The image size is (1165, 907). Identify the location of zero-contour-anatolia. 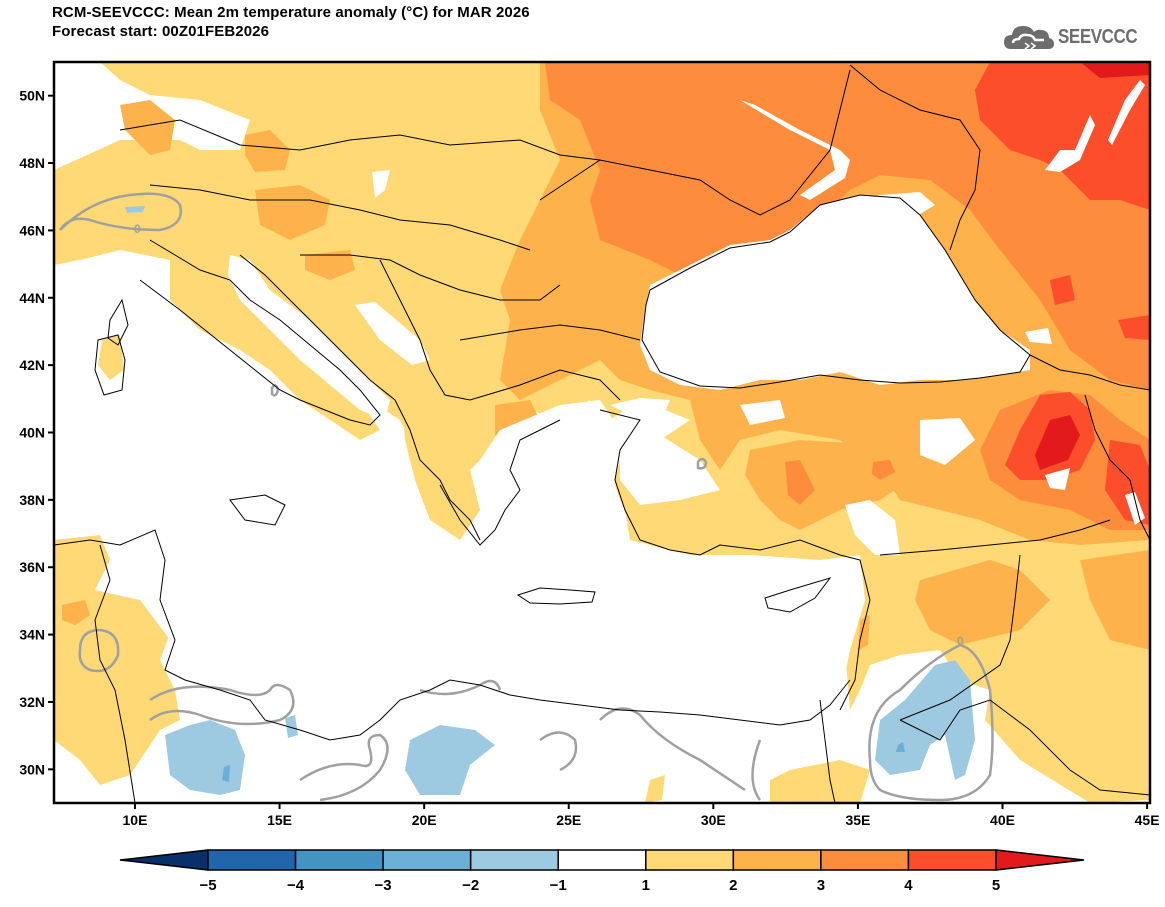
(702, 463).